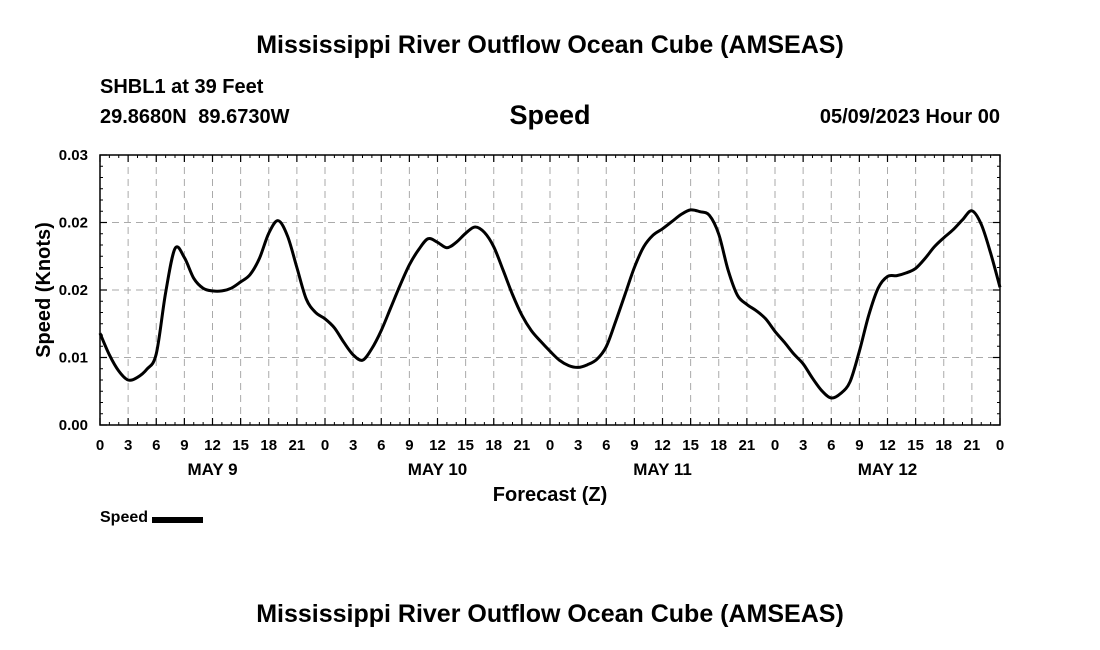  I want to click on day-label: MAY 9, so click(212, 469).